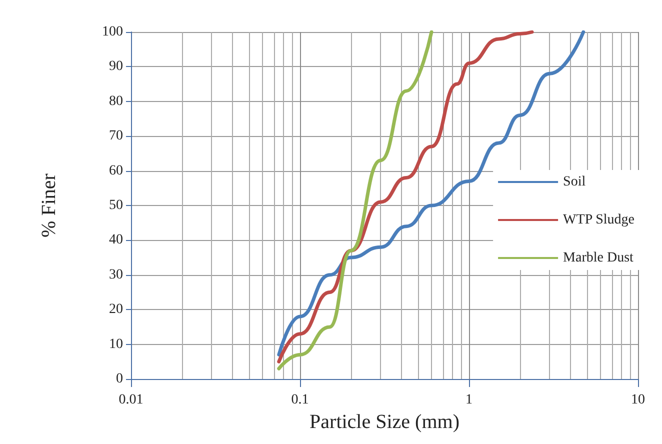 Image resolution: width=662 pixels, height=444 pixels. Describe the element at coordinates (116, 274) in the screenshot. I see `y-tick-label: 30` at that location.